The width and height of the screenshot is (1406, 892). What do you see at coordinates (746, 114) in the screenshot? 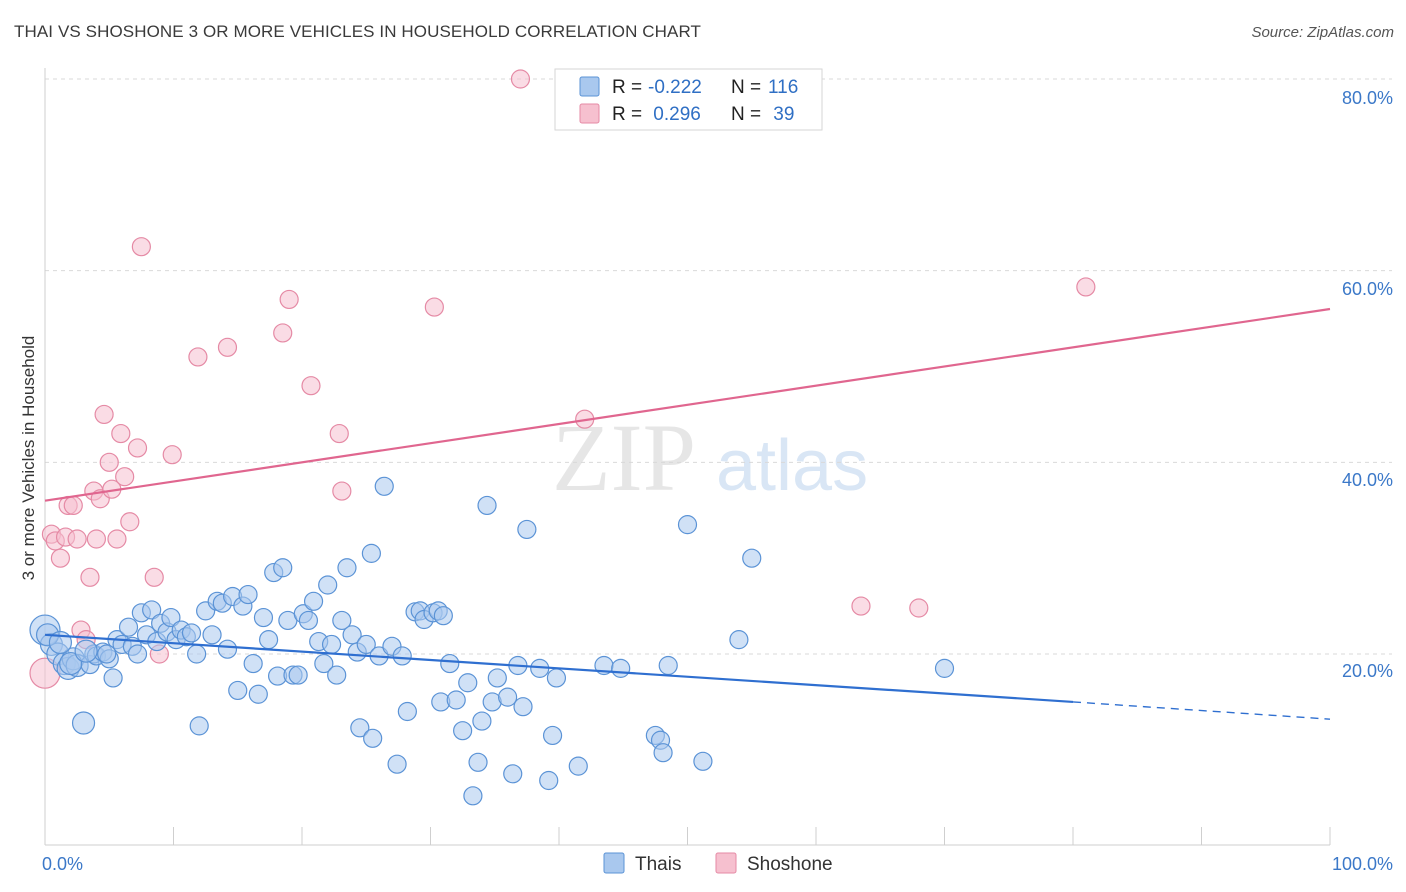
I see `legend-shoshone-n-label: N =` at bounding box center [746, 114].